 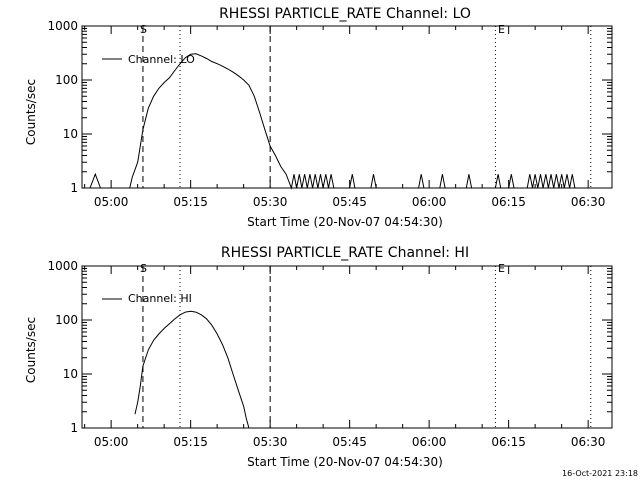 I want to click on x-tick-label-lo: 05:45, so click(x=349, y=202).